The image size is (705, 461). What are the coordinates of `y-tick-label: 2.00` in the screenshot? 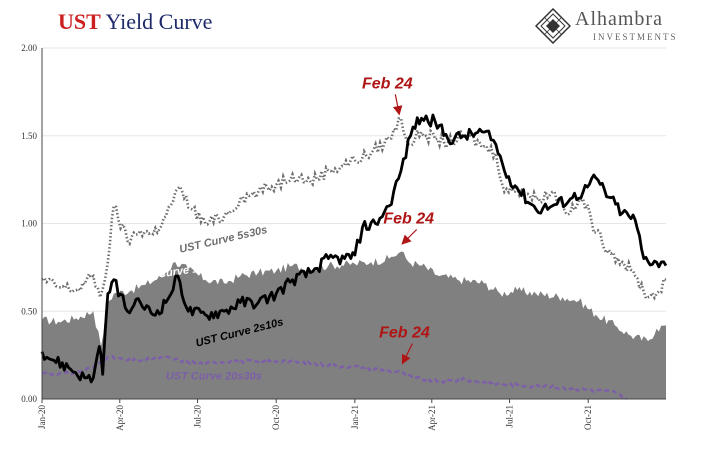 It's located at (29, 48).